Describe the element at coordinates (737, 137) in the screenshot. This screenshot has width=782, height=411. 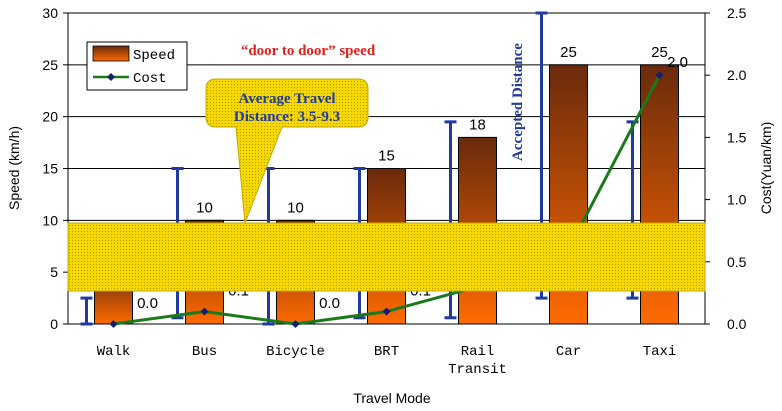
I see `y2-tick-label: 1.5` at that location.